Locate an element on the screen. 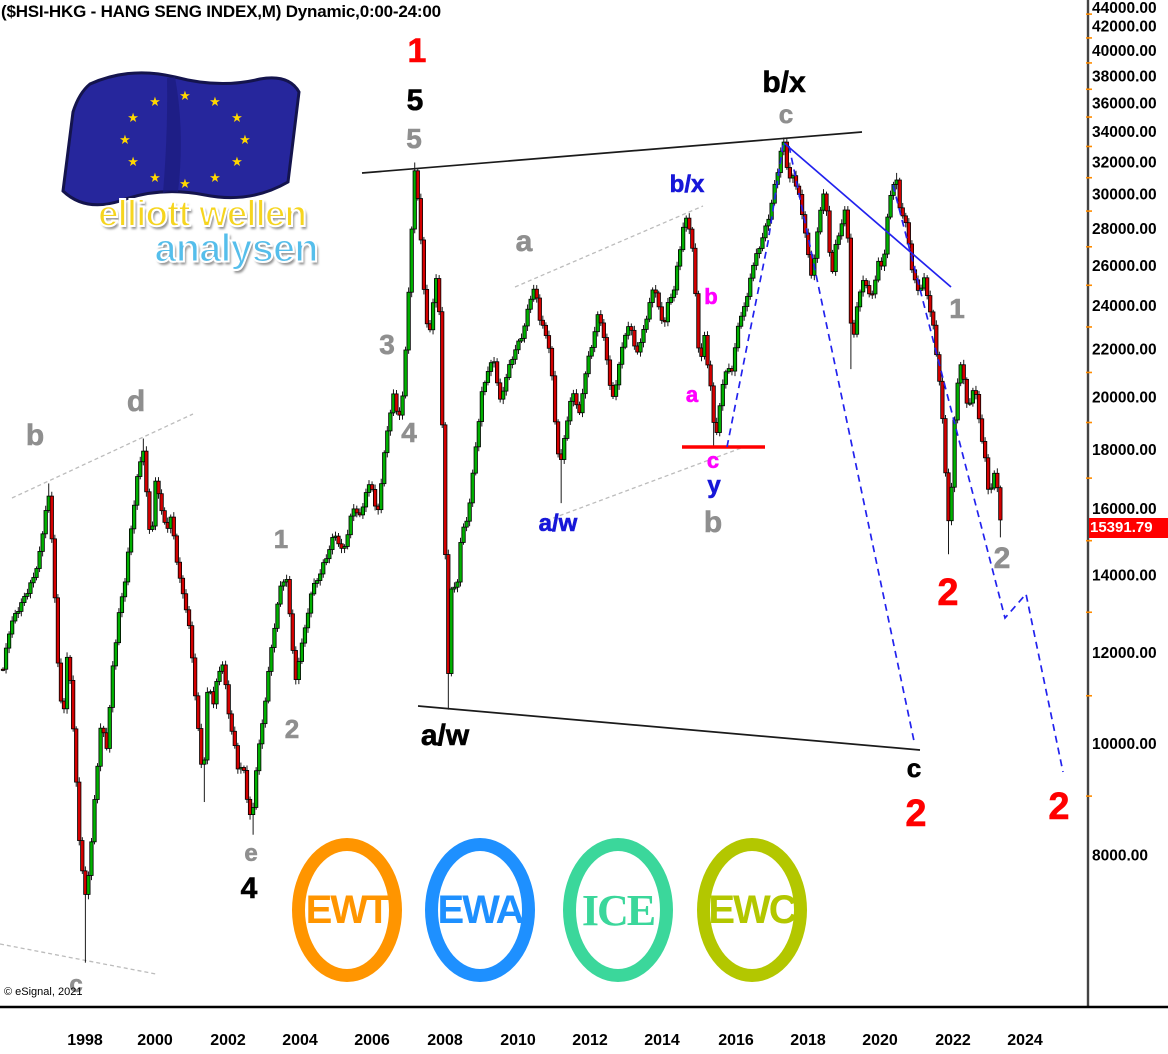 The width and height of the screenshot is (1168, 1054). svg-text: 2024 is located at coordinates (1025, 1040).